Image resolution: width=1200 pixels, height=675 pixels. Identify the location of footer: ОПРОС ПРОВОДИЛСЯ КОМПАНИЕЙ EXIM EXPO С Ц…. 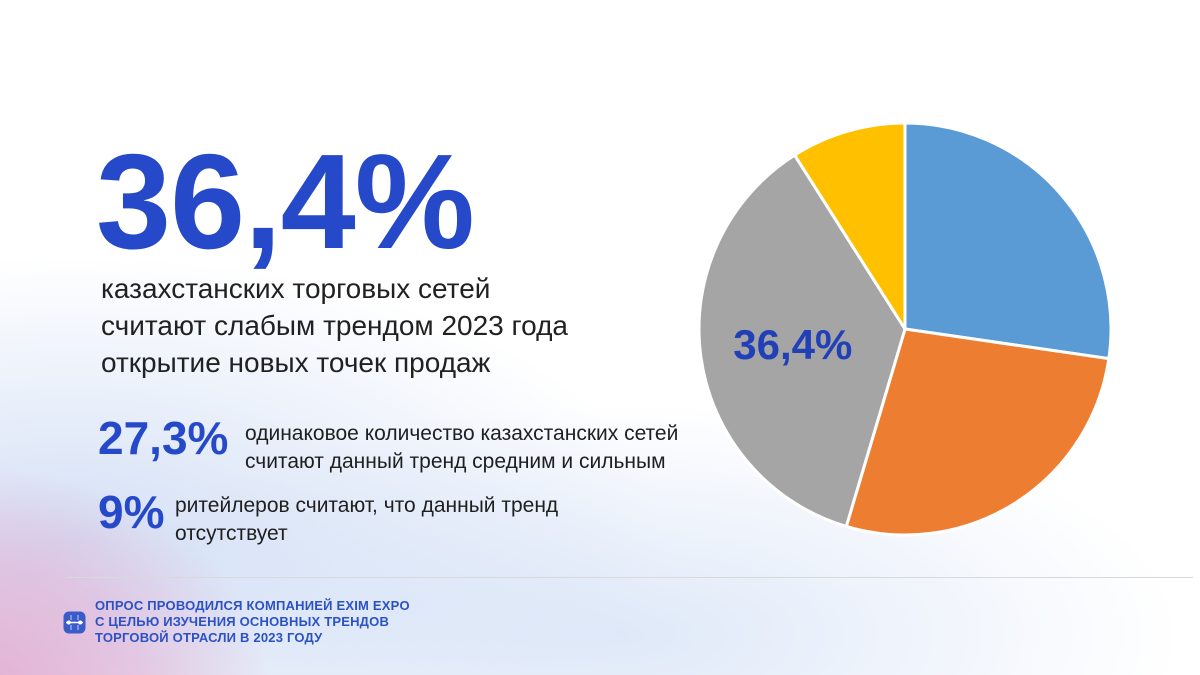
(236, 622).